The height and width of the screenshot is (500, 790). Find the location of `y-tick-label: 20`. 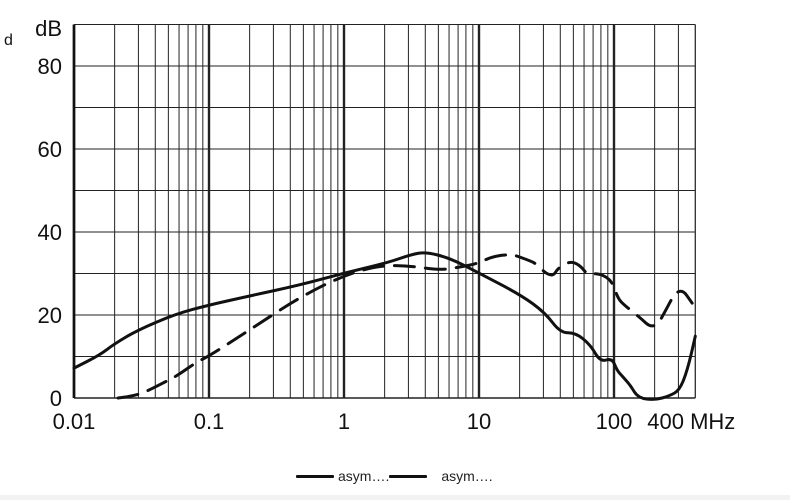

y-tick-label: 20 is located at coordinates (50, 315).